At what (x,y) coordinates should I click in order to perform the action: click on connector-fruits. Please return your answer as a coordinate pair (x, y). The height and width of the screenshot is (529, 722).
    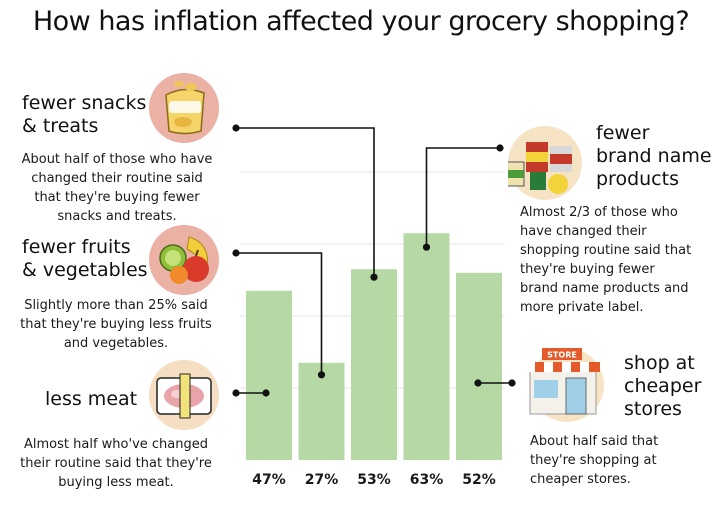
    Looking at the image, I should click on (279, 313).